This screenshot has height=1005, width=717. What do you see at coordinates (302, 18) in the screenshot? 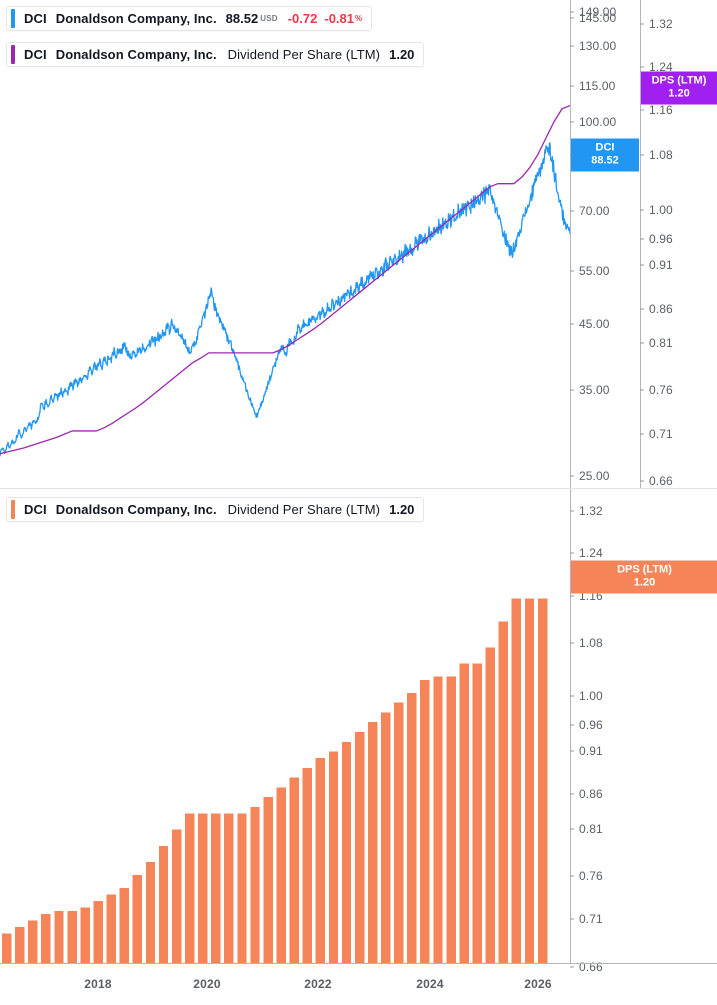
I see `price-legend-change: -0.72` at bounding box center [302, 18].